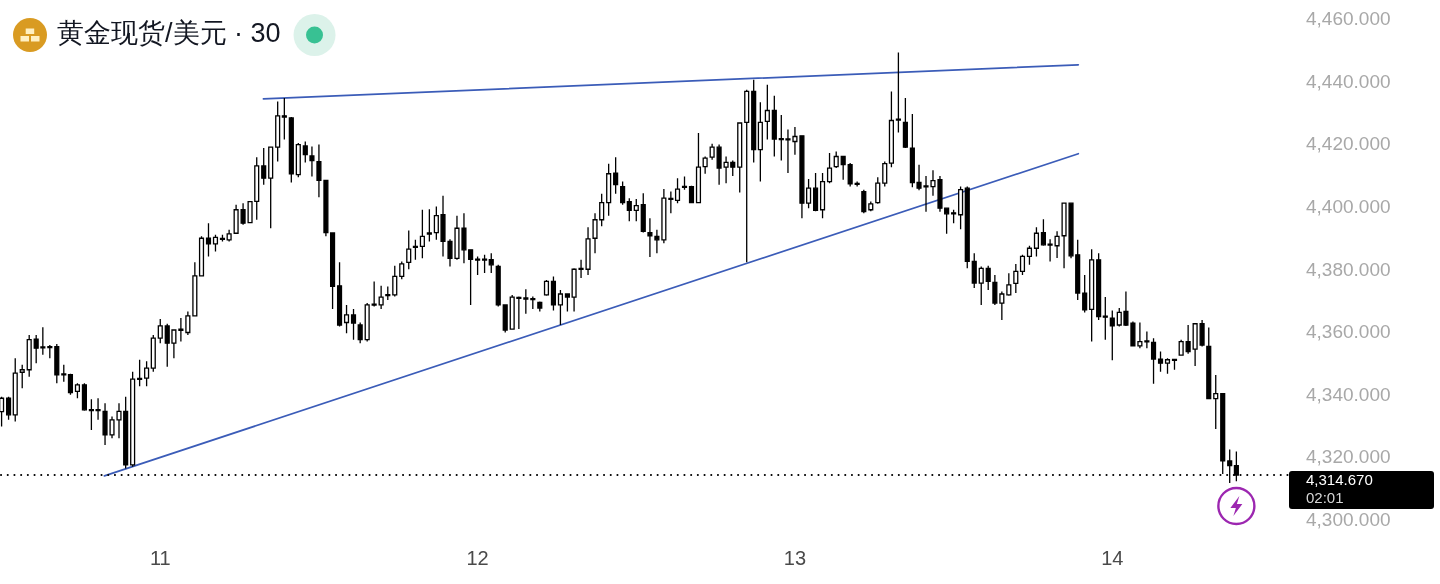 The image size is (1440, 584). I want to click on y-tick-label: 4,420.000, so click(1348, 144).